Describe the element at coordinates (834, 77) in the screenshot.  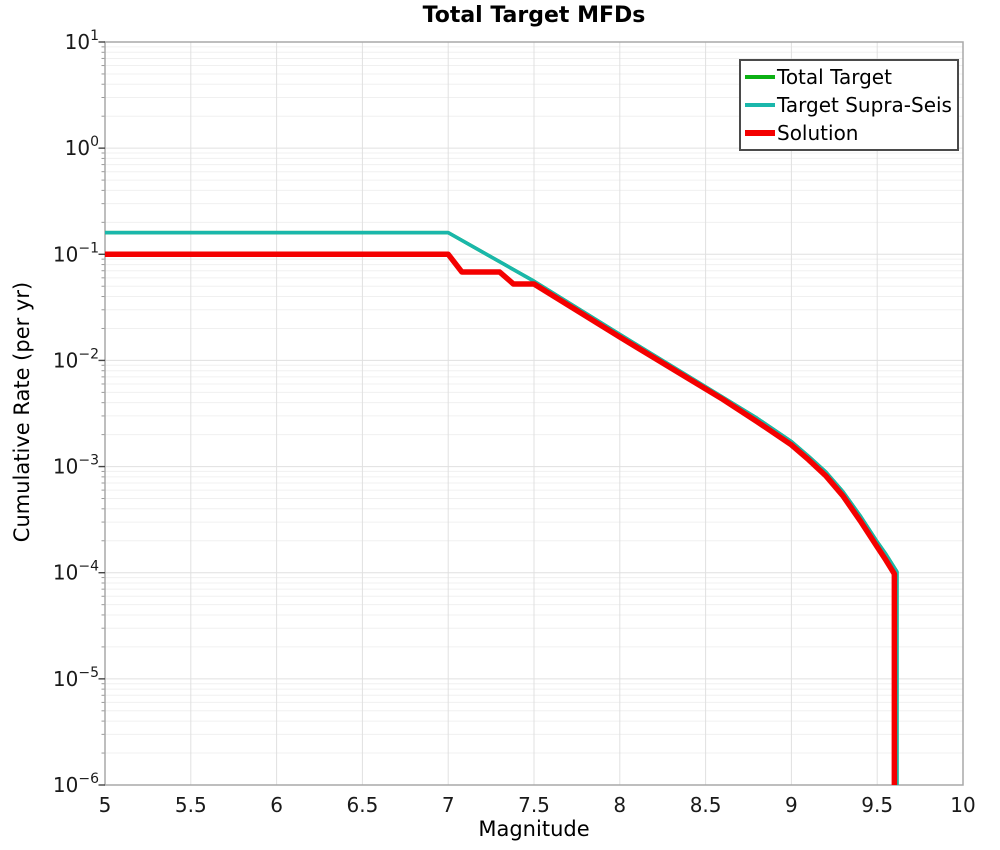
I see `legend-label: Total Target` at that location.